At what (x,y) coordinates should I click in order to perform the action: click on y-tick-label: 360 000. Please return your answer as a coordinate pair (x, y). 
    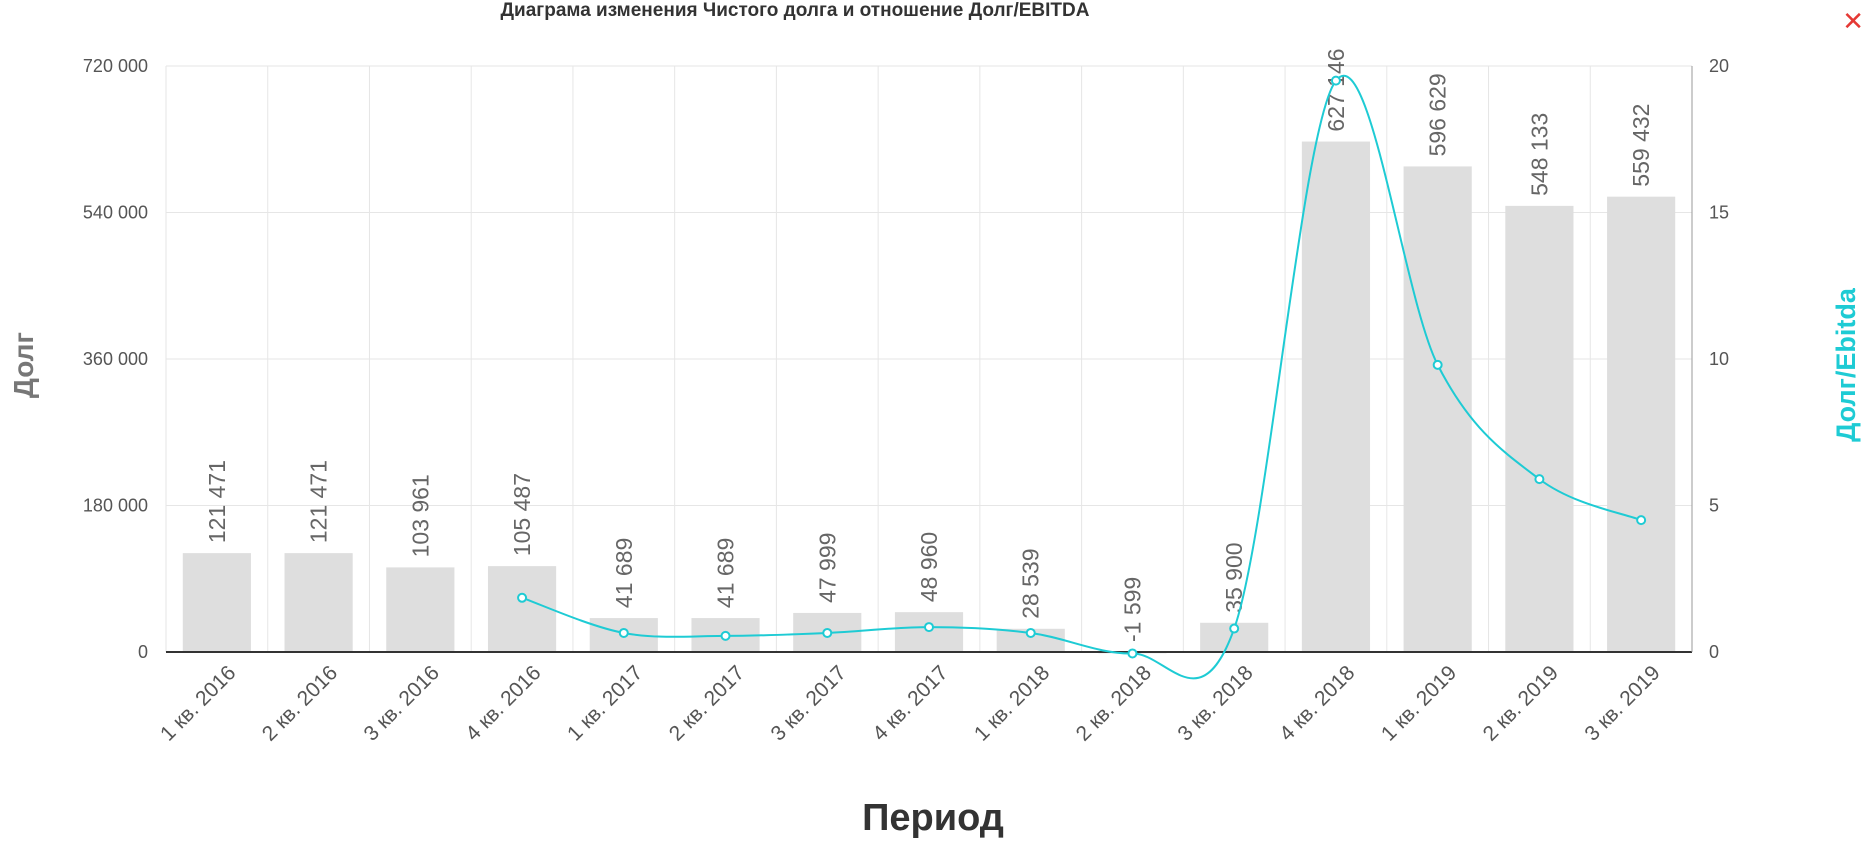
    Looking at the image, I should click on (115, 359).